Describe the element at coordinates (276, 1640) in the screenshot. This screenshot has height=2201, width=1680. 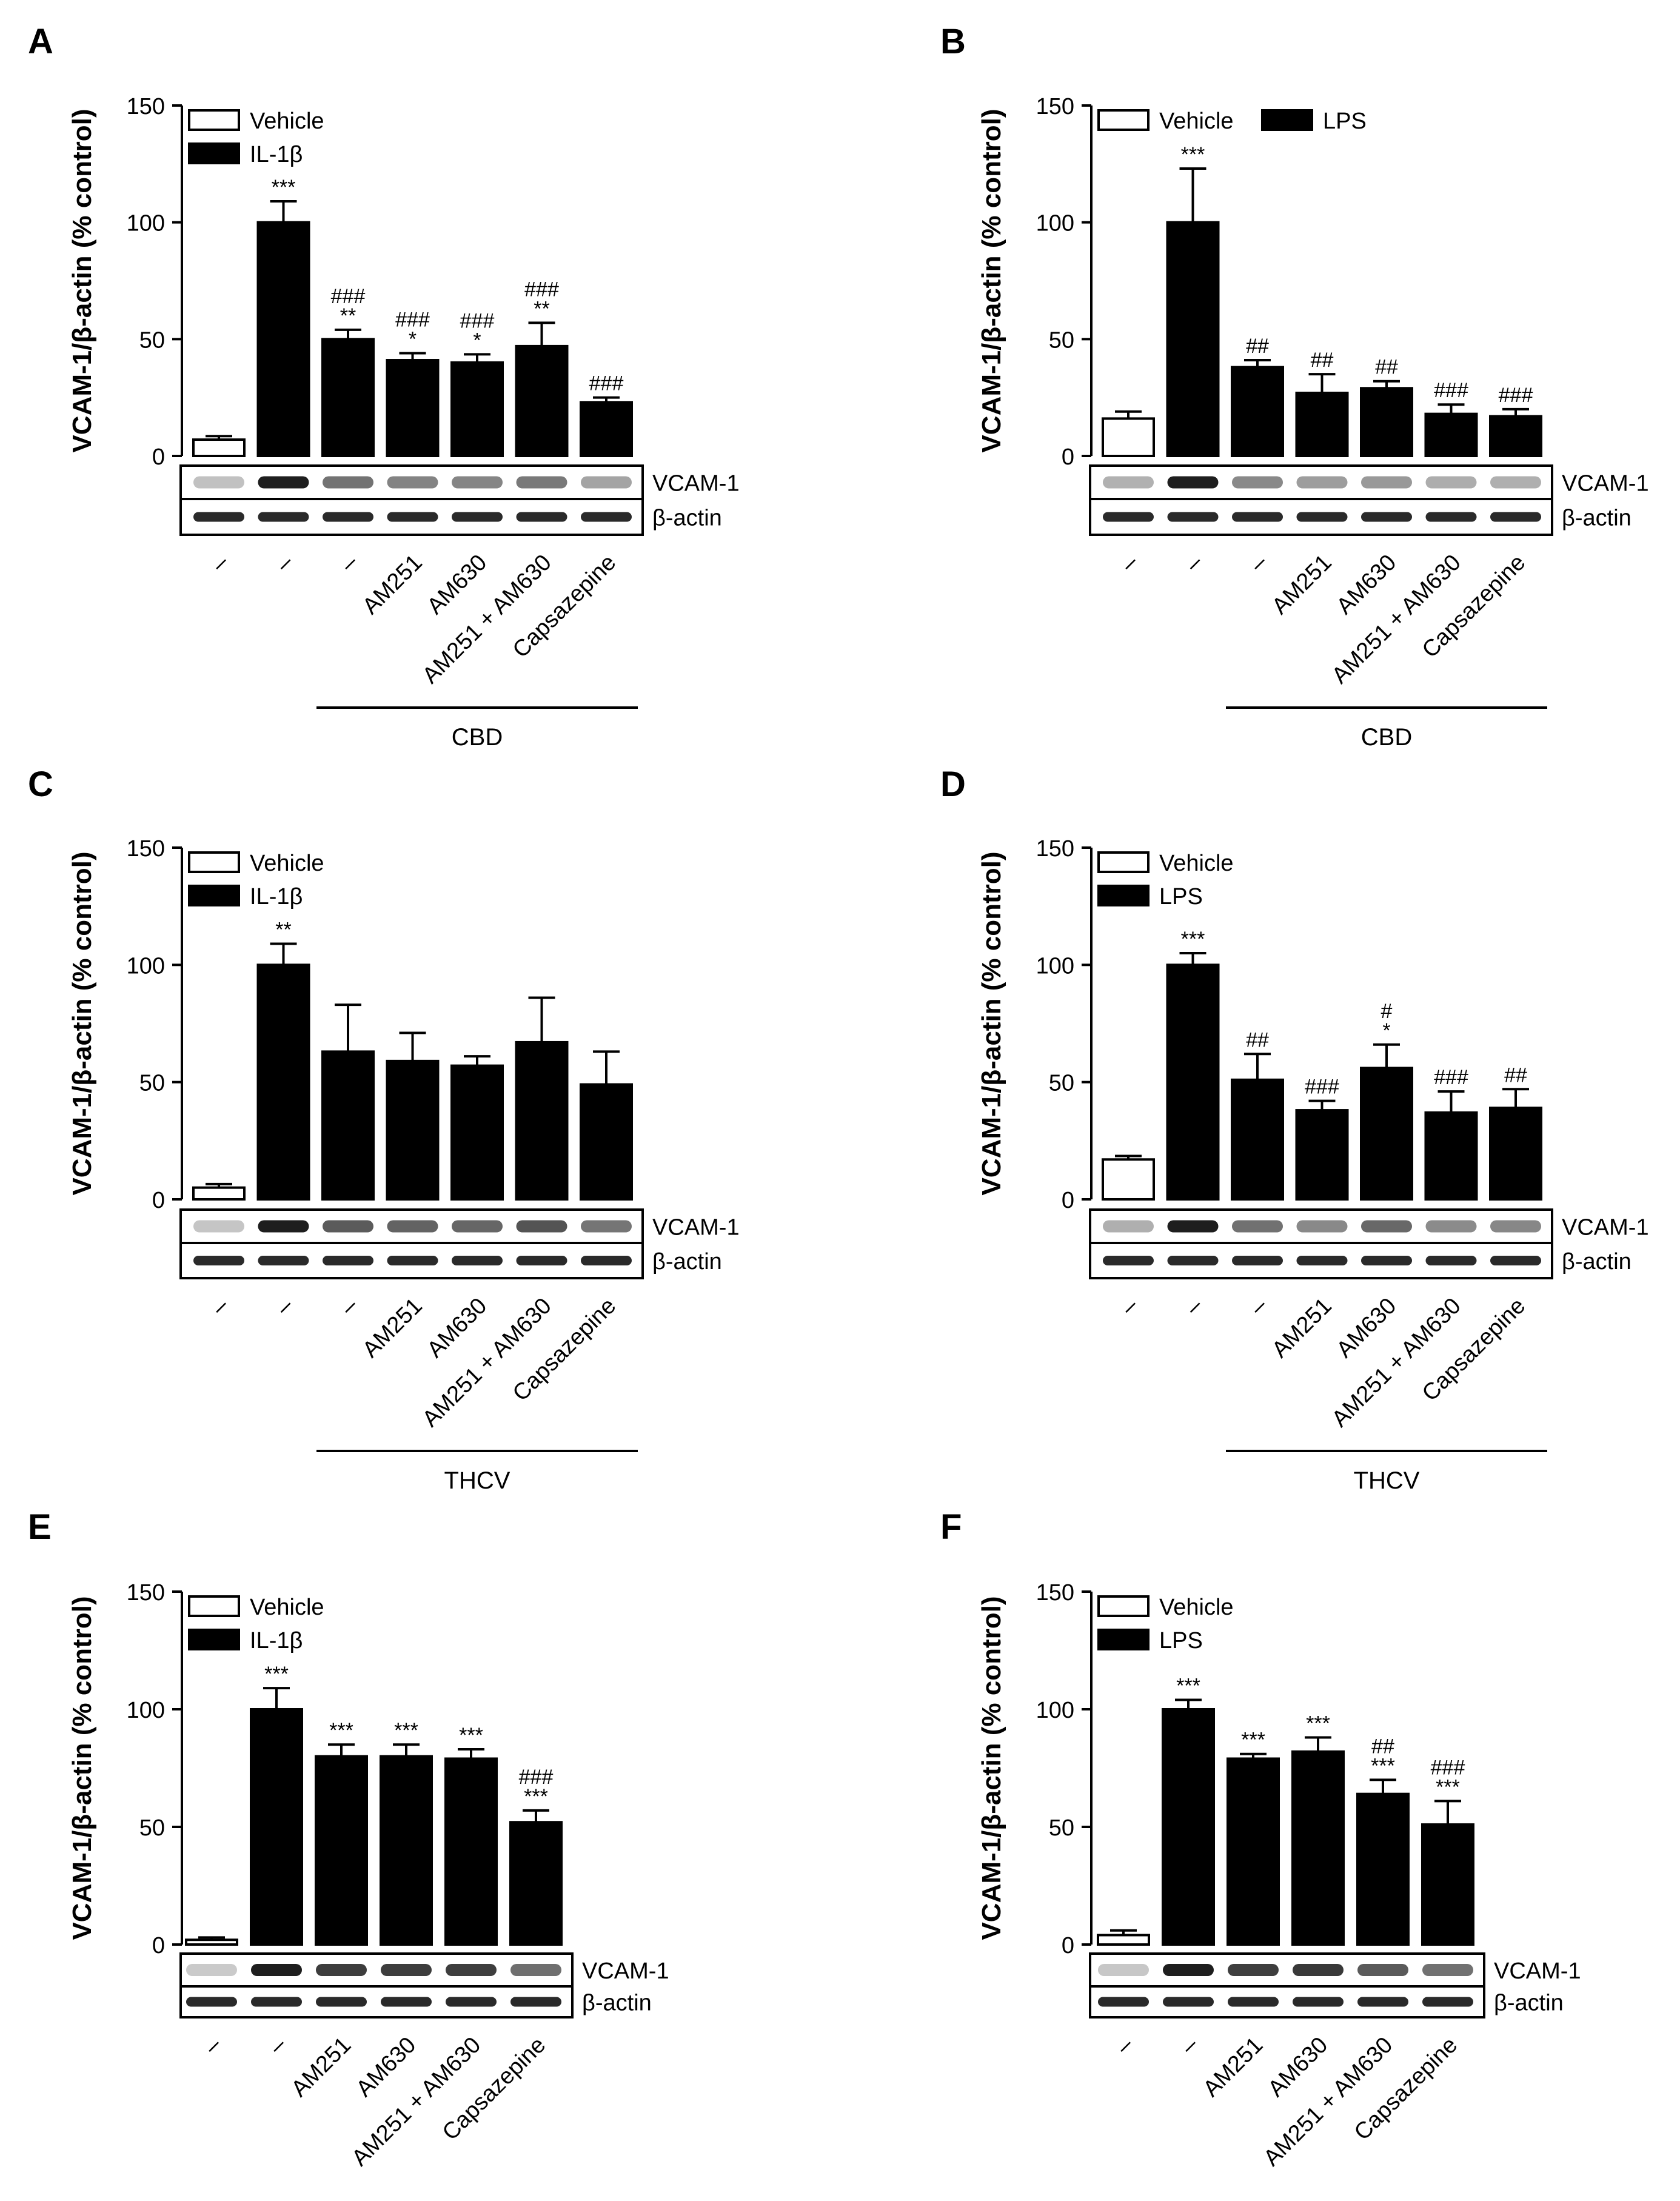
I see `legend-label: IL-1β` at that location.